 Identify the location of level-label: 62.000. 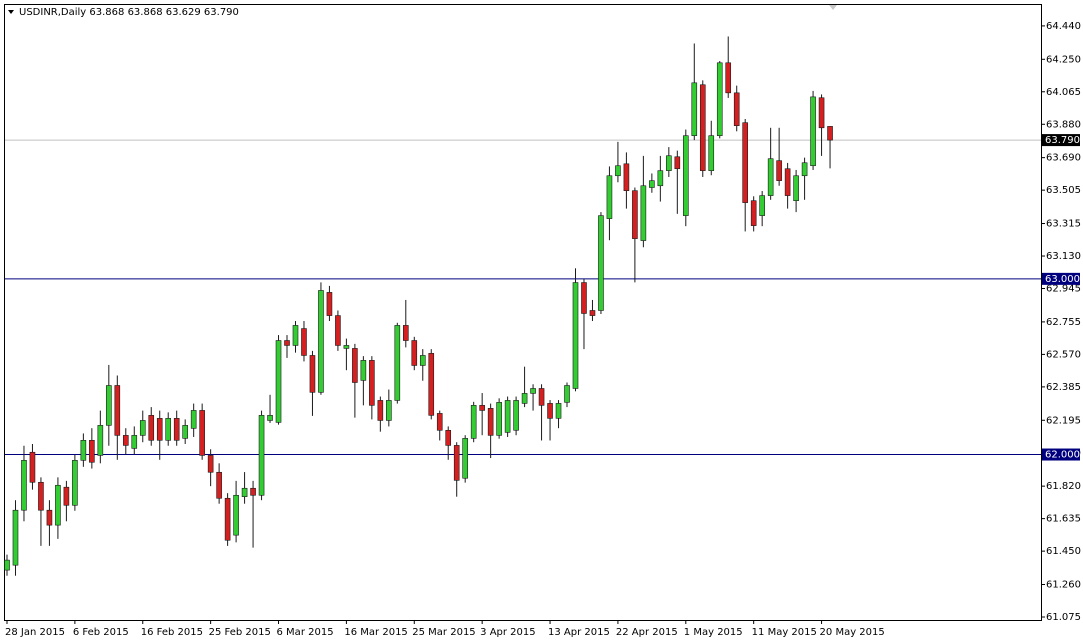
(1062, 455).